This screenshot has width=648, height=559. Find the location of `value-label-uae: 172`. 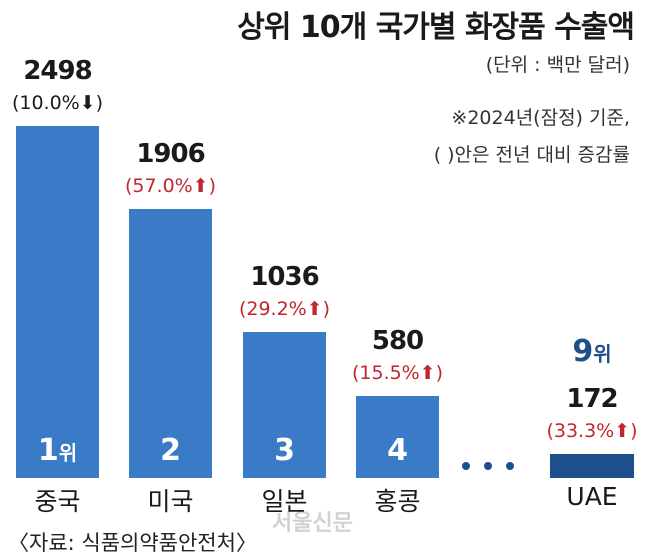

value-label-uae: 172 is located at coordinates (592, 398).